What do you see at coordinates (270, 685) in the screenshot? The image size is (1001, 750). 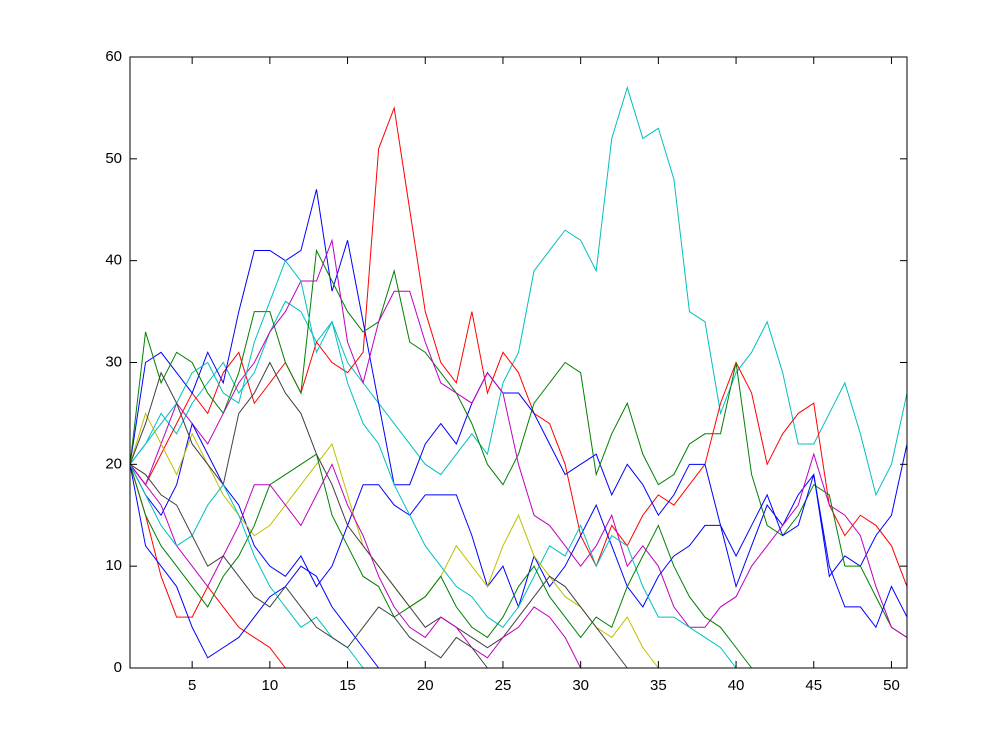 I see `x-tick-label: 10` at bounding box center [270, 685].